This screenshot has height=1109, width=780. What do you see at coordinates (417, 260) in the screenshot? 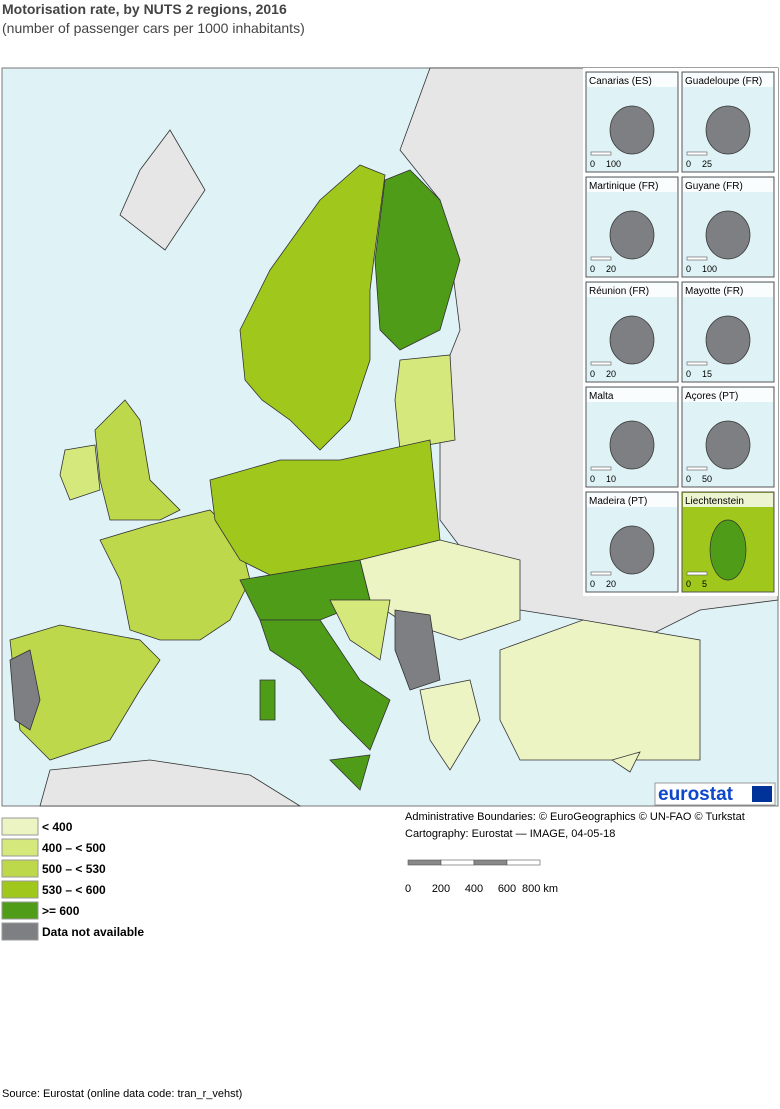
I see `finland` at bounding box center [417, 260].